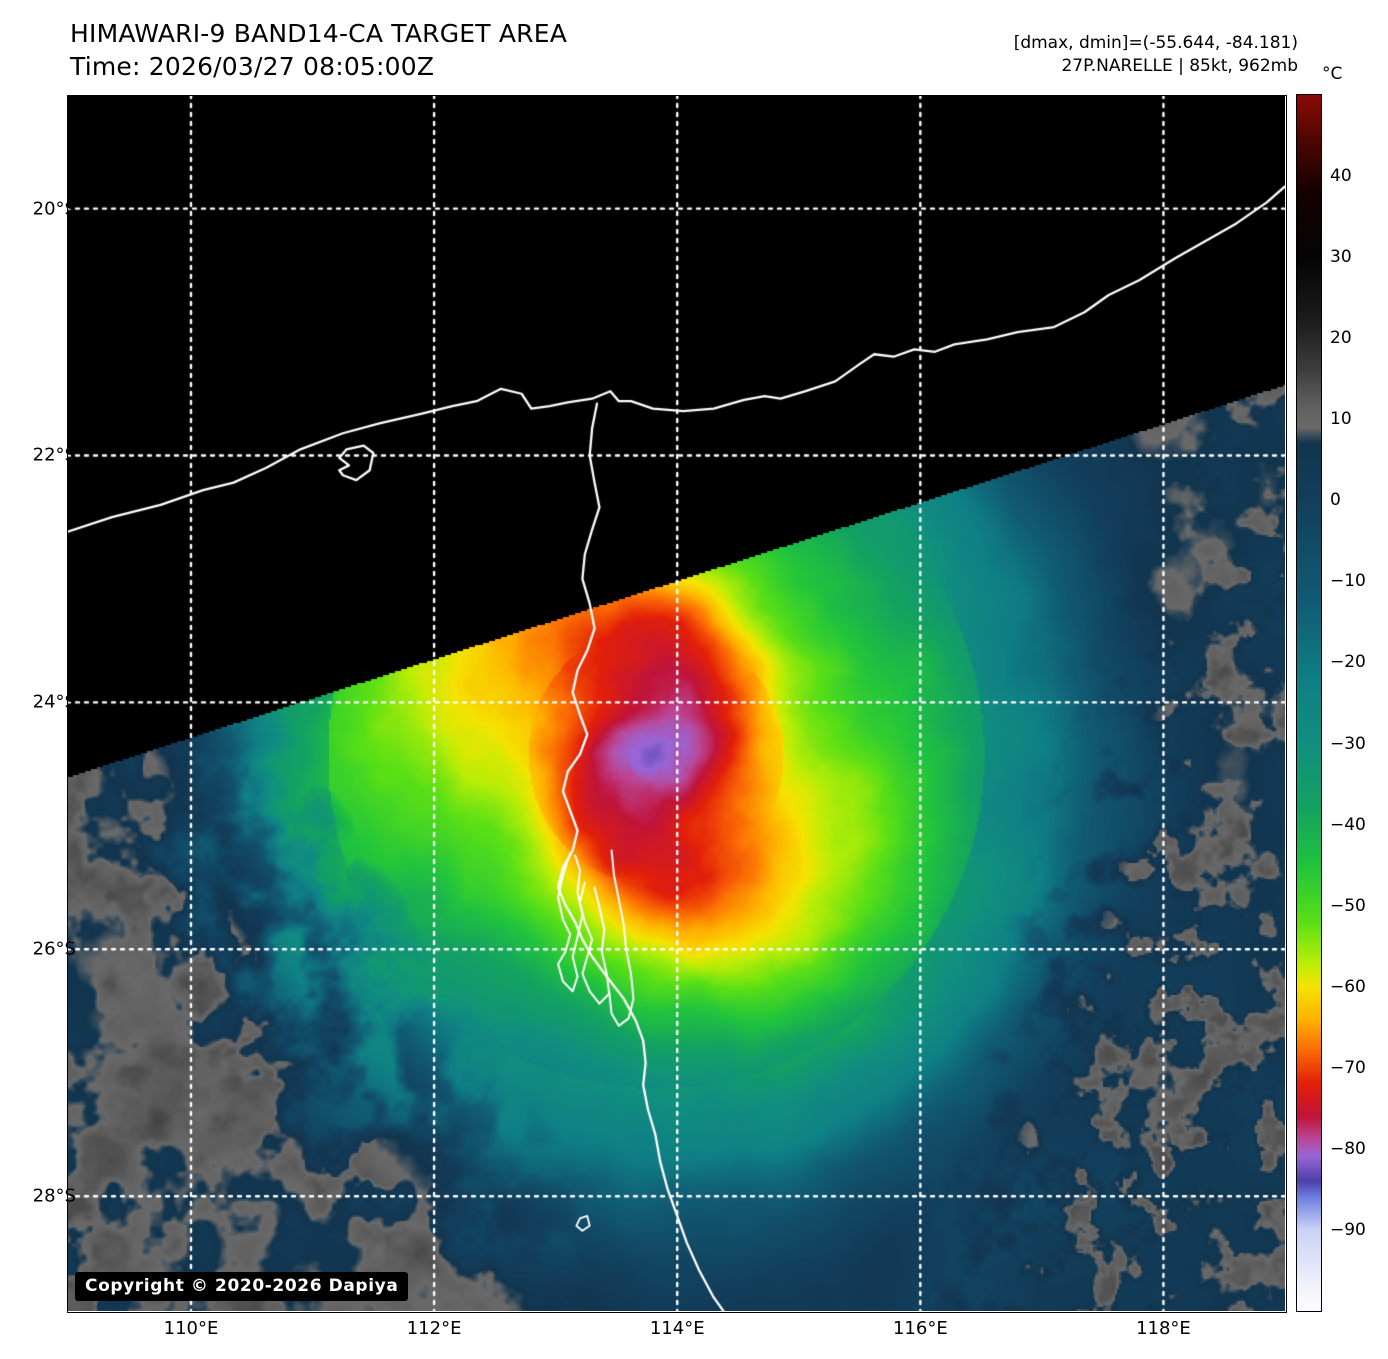  Describe the element at coordinates (54, 209) in the screenshot. I see `lat-tick-label: 20°S` at that location.